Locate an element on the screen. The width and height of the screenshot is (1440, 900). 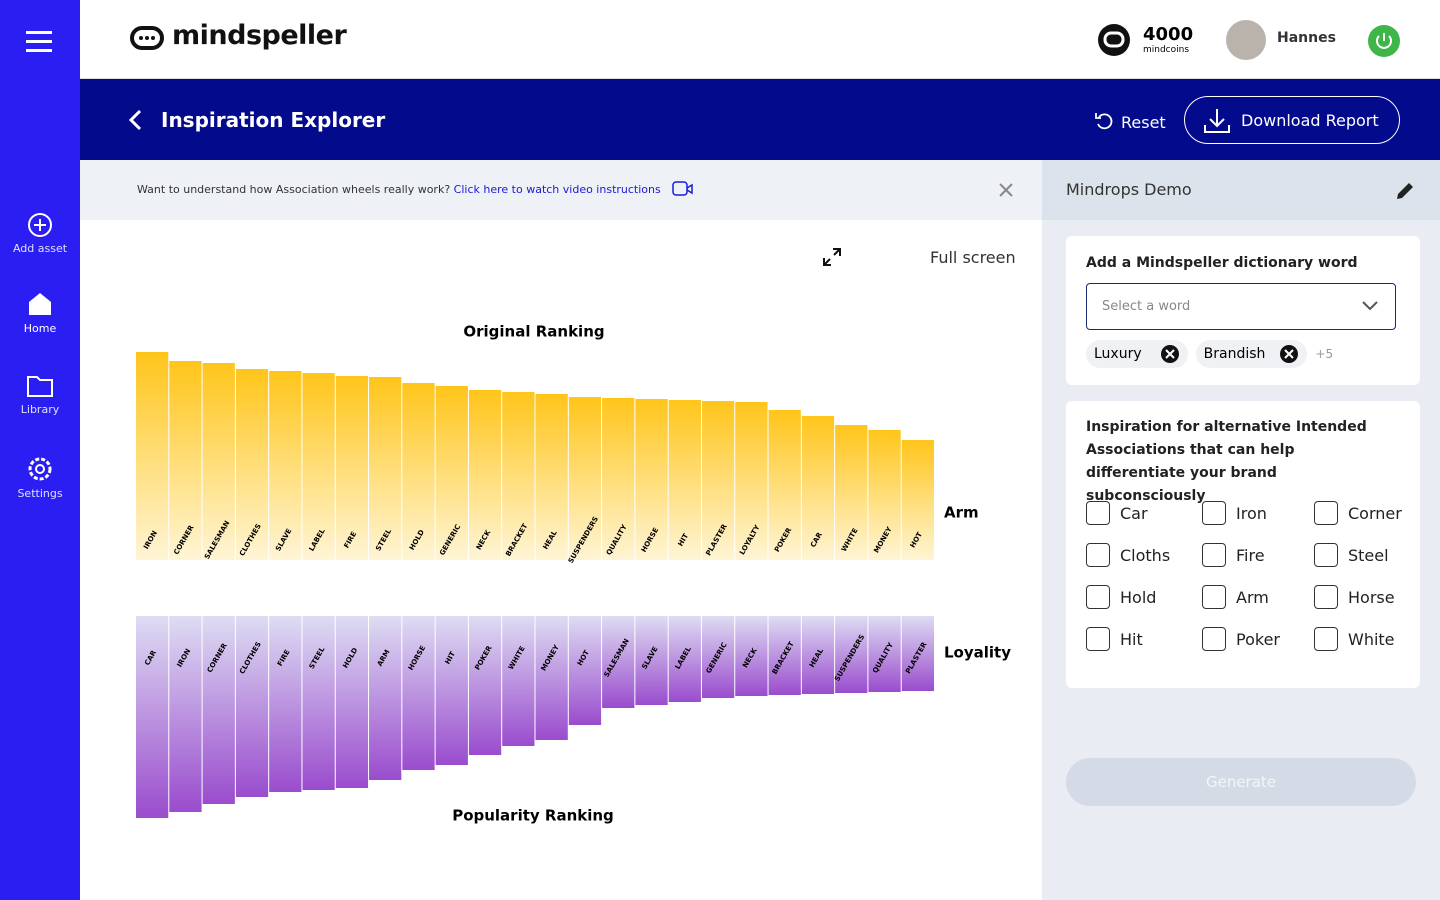
word-select: Select a word is located at coordinates (1241, 306).